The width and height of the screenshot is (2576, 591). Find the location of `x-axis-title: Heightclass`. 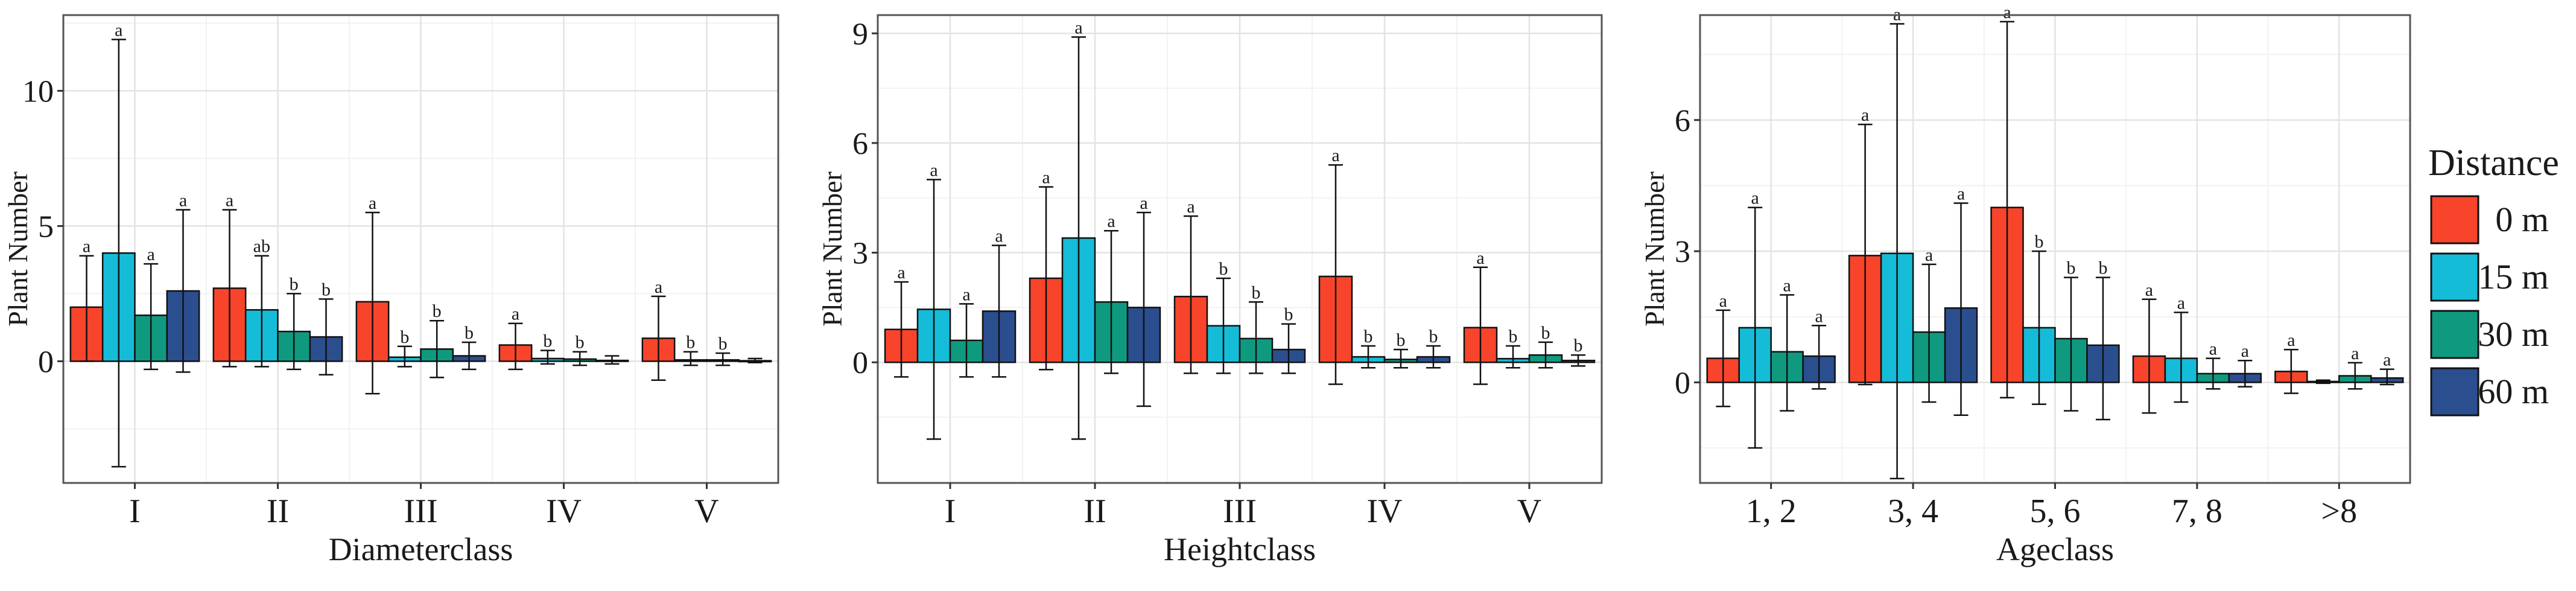

x-axis-title: Heightclass is located at coordinates (1240, 549).